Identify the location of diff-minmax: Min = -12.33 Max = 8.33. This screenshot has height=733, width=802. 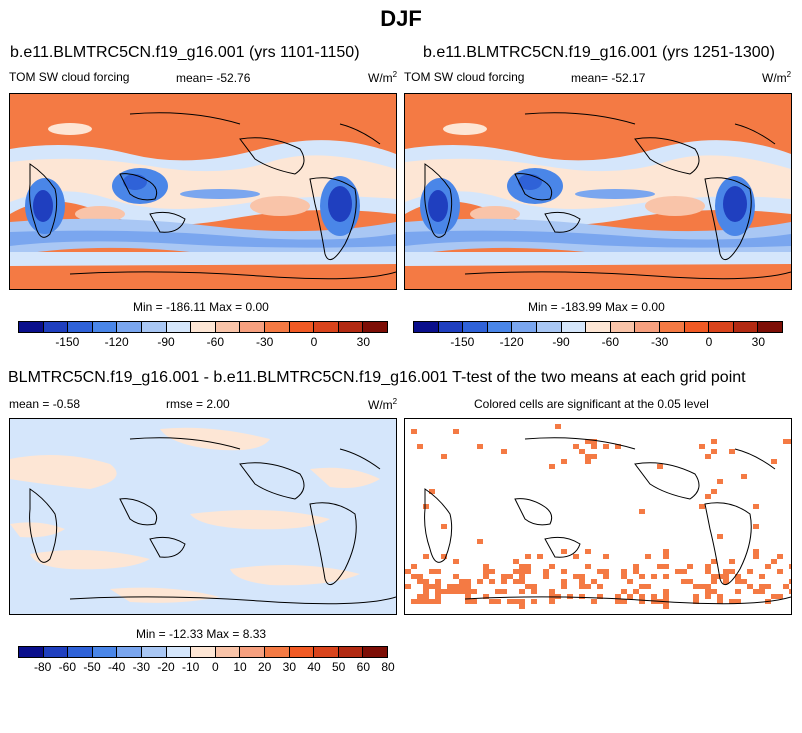
(201, 634).